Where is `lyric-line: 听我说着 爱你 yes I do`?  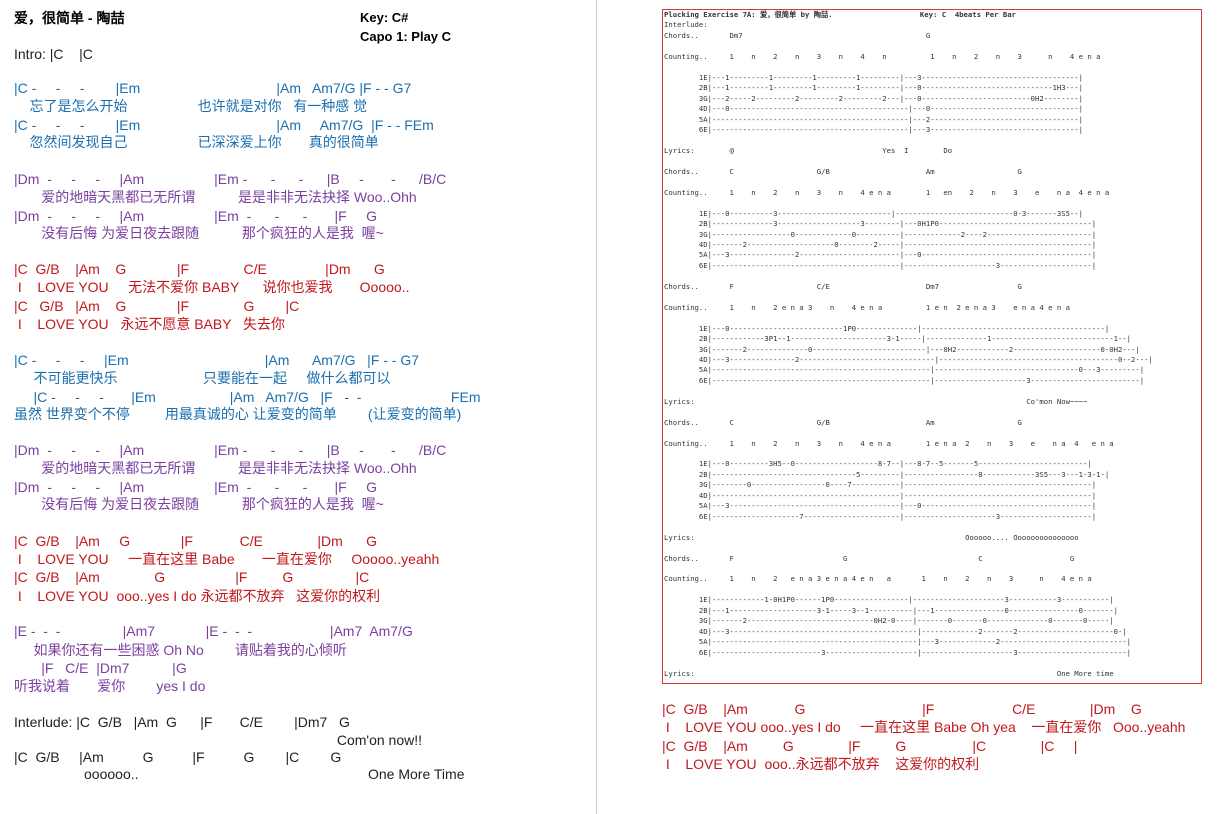 lyric-line: 听我说着 爱你 yes I do is located at coordinates (110, 686).